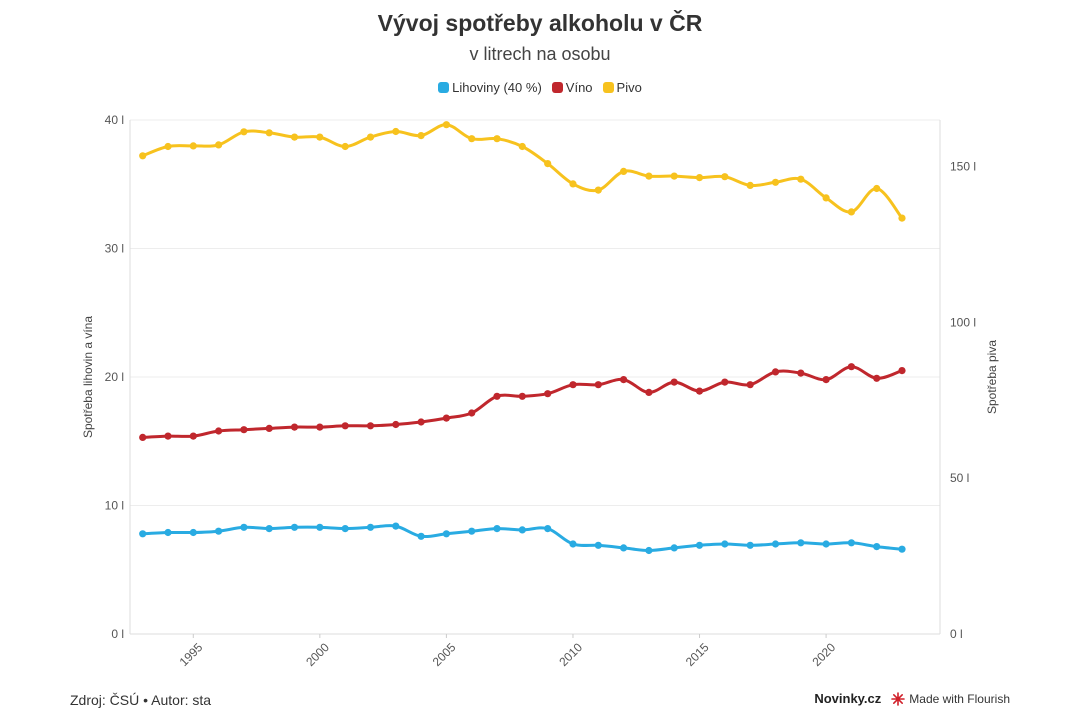 Image resolution: width=1080 pixels, height=720 pixels. What do you see at coordinates (950, 699) in the screenshot?
I see `flourish-credit: Made with Flourish` at bounding box center [950, 699].